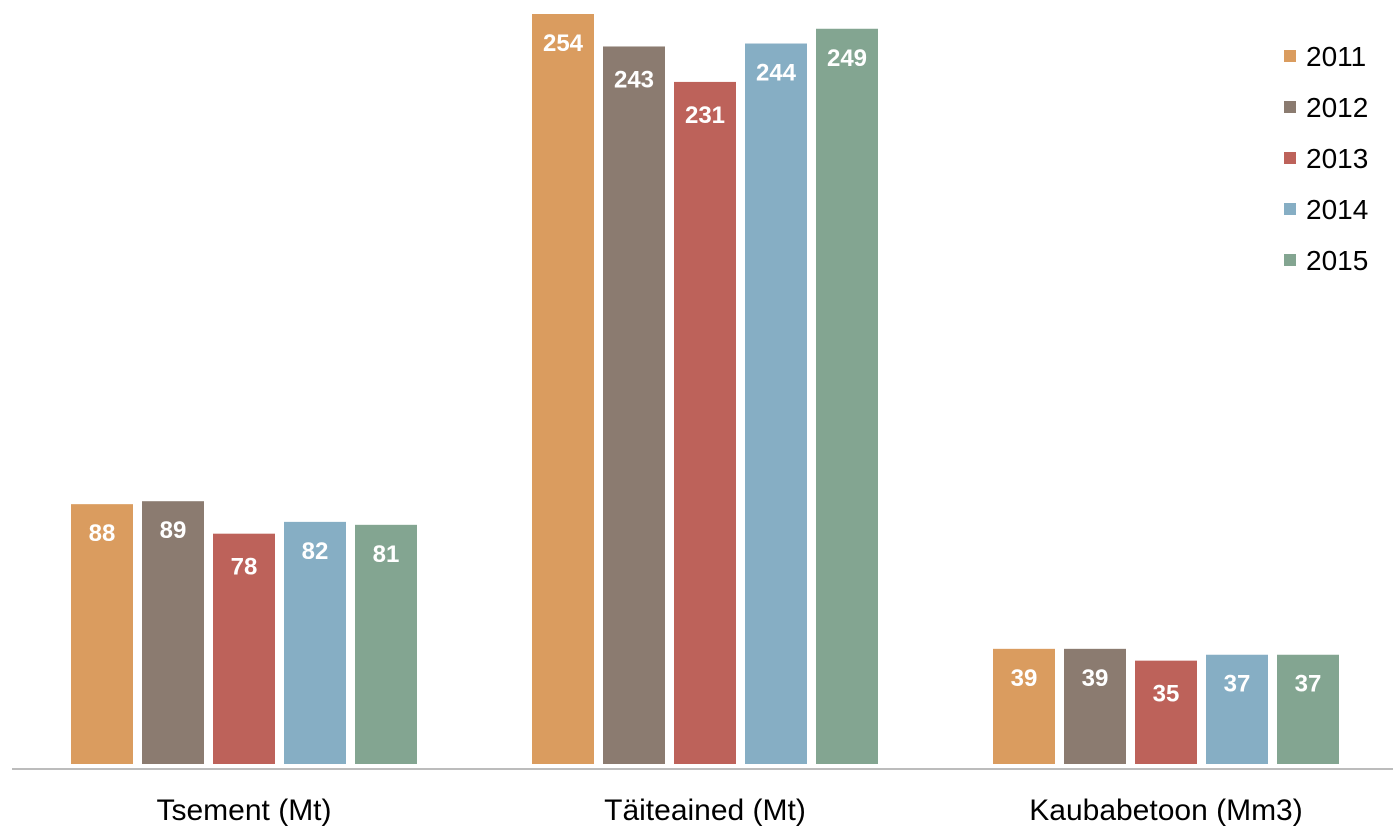  What do you see at coordinates (386, 554) in the screenshot?
I see `bar-value-label-2015-0: 81` at bounding box center [386, 554].